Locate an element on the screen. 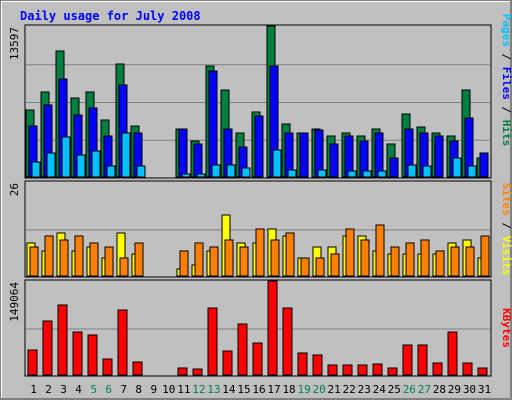 The height and width of the screenshot is (400, 512). panel-hits-legend: Pages / Files / Hits is located at coordinates (506, 80).